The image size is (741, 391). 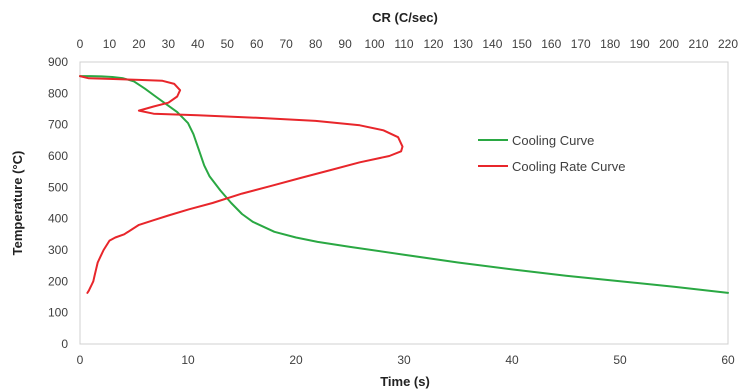 What do you see at coordinates (405, 381) in the screenshot?
I see `x-axis-title: Time (s)` at bounding box center [405, 381].